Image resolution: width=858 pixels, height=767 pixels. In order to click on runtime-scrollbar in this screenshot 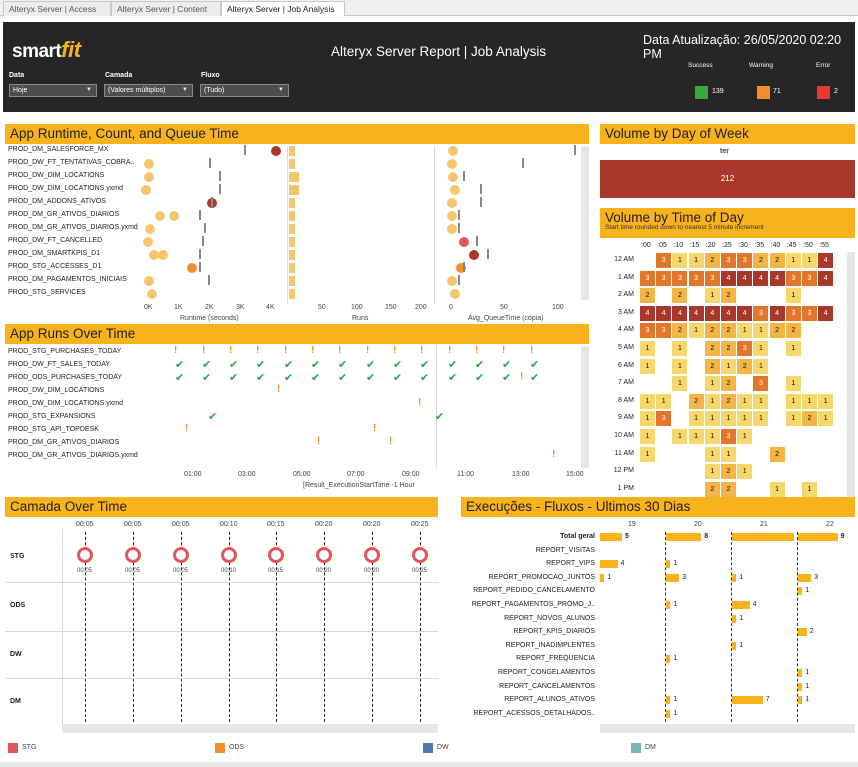, I will do `click(585, 223)`.